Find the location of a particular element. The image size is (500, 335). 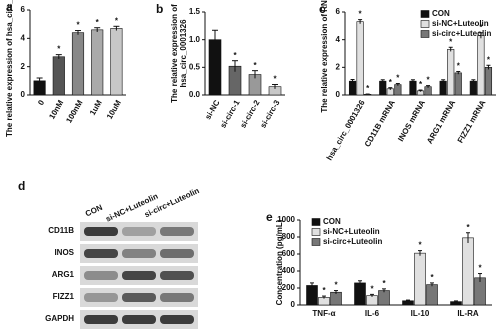

panel-label: b is located at coordinates (159, 9).